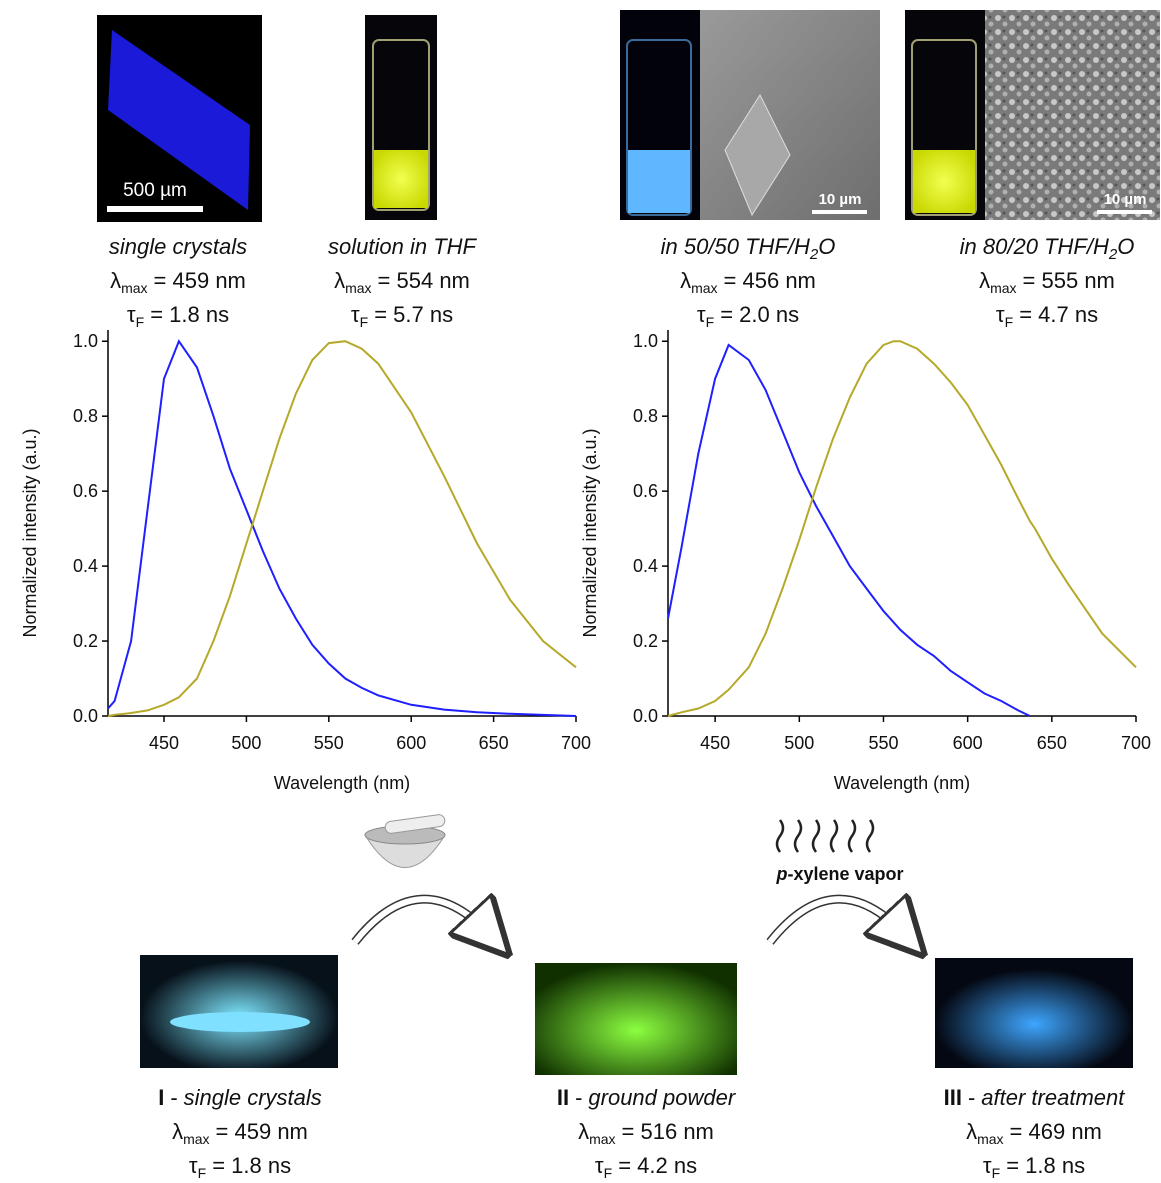 This screenshot has width=1161, height=1183. Describe the element at coordinates (563, 1097) in the screenshot. I see `numeral: II` at that location.